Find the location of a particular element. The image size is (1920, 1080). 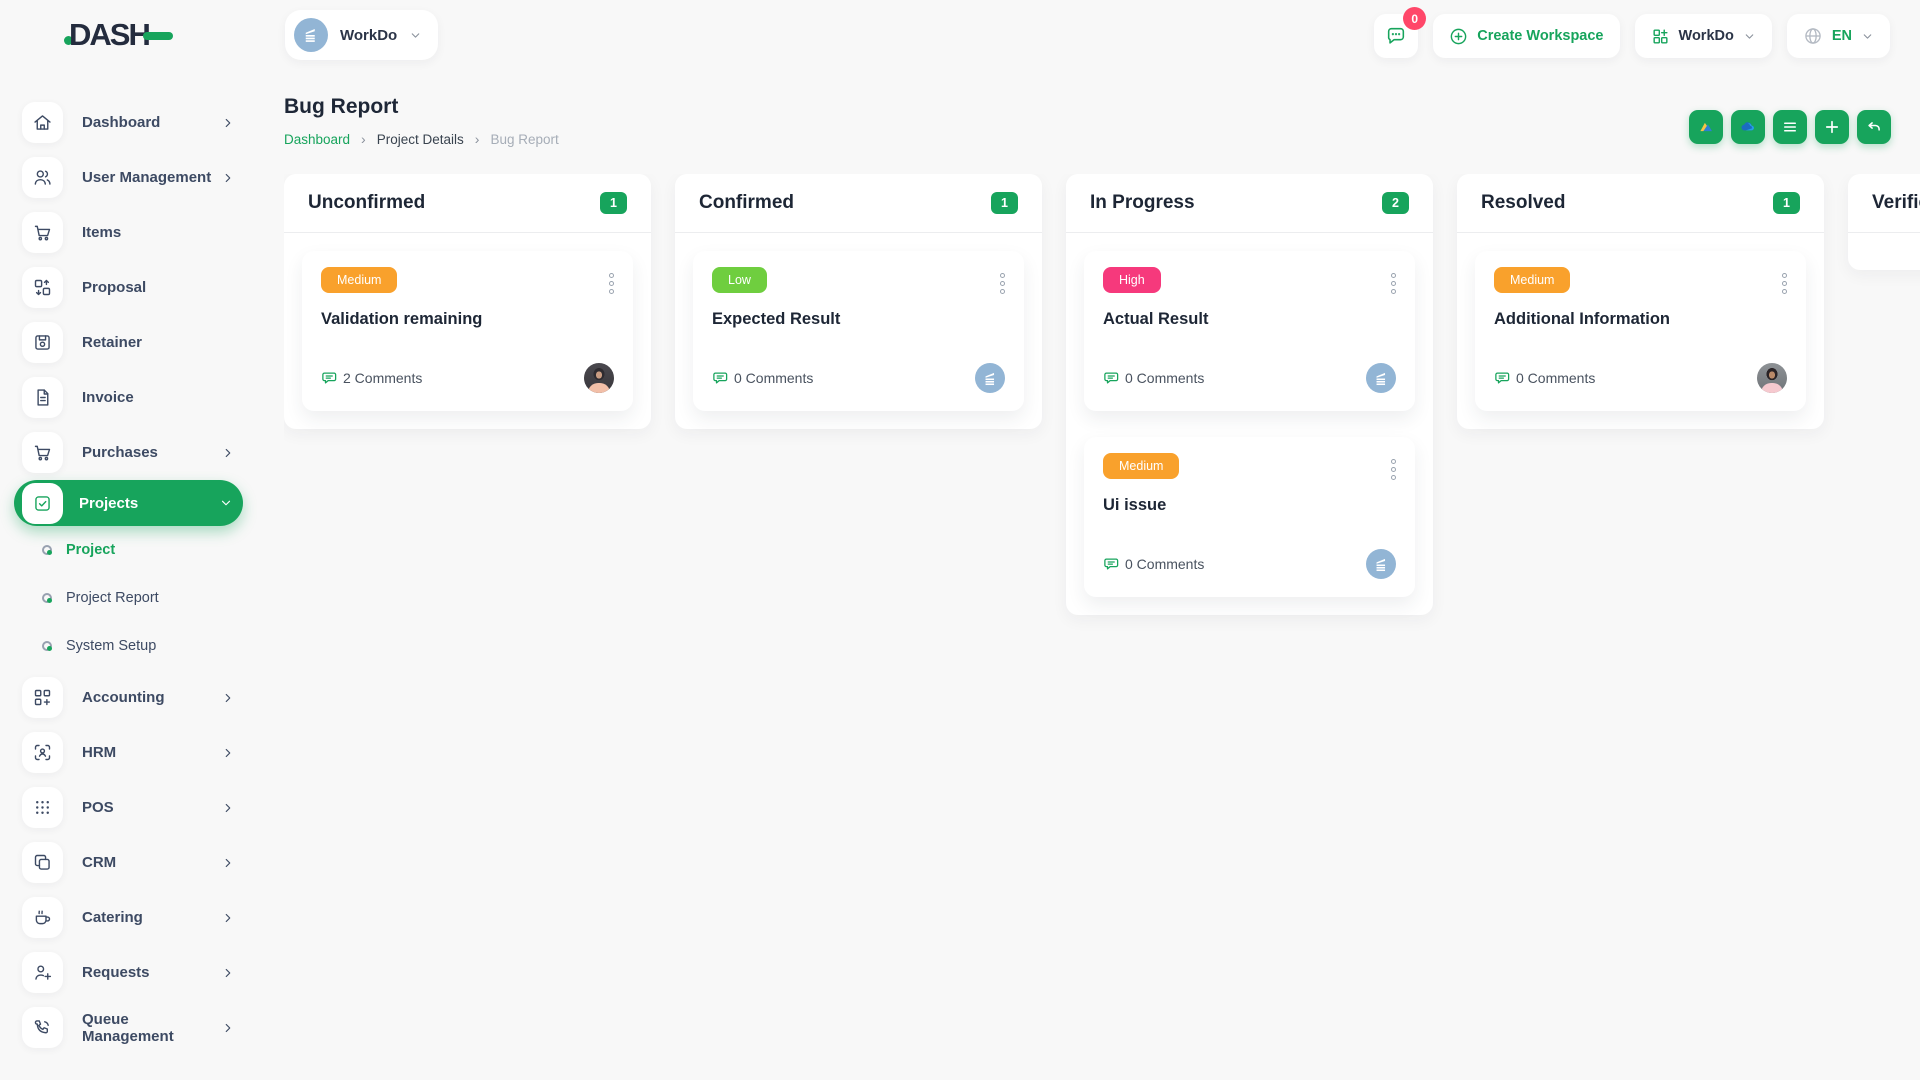

column-title: Unconfirmed is located at coordinates (367, 202).